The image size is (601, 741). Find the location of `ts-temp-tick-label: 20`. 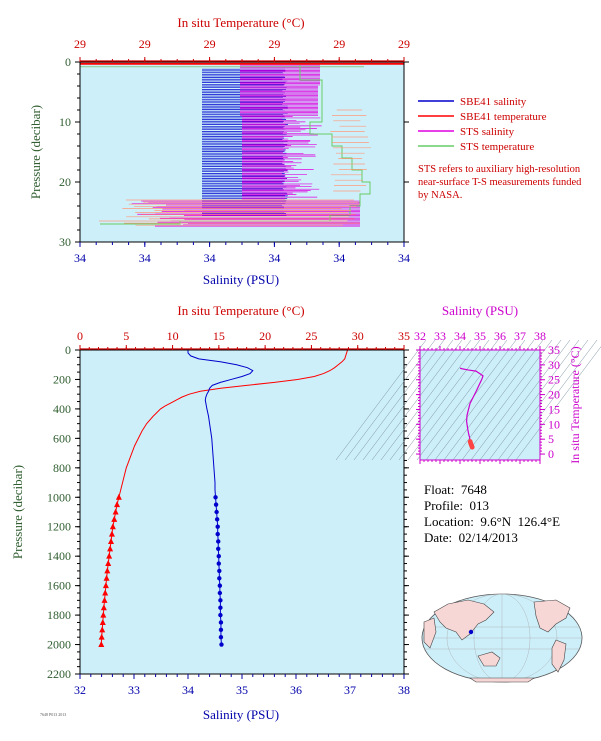

ts-temp-tick-label: 20 is located at coordinates (554, 395).